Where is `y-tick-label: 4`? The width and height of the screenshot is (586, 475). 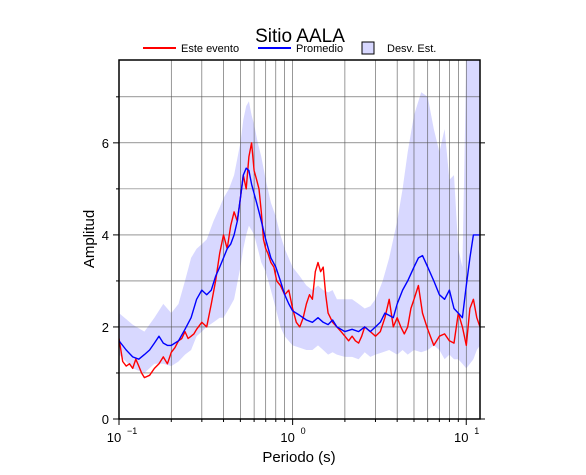 y-tick-label: 4 is located at coordinates (105, 235).